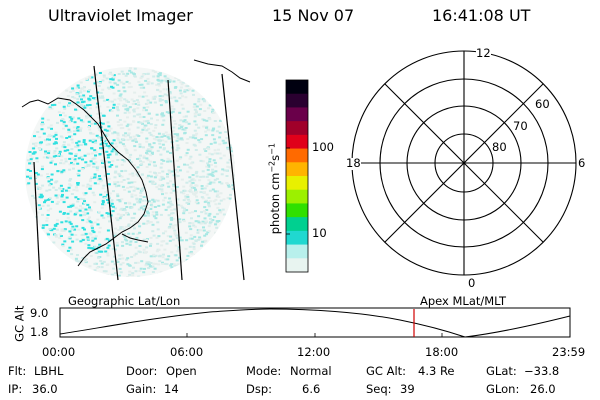 This screenshot has width=600, height=400. Describe the element at coordinates (142, 371) in the screenshot. I see `info-door-label: Door:` at that location.